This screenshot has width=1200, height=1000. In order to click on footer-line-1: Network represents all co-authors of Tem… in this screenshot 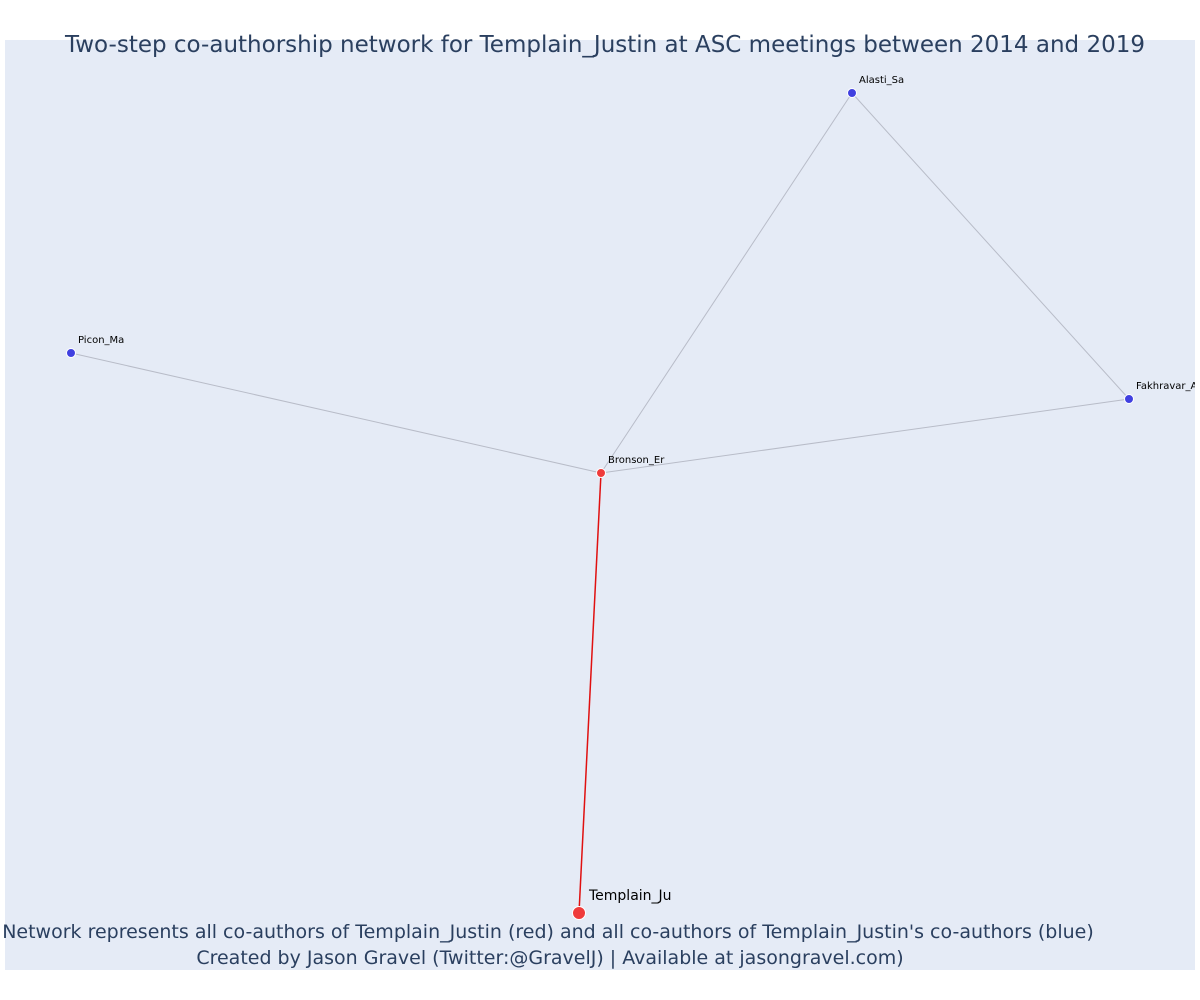, I will do `click(548, 932)`.